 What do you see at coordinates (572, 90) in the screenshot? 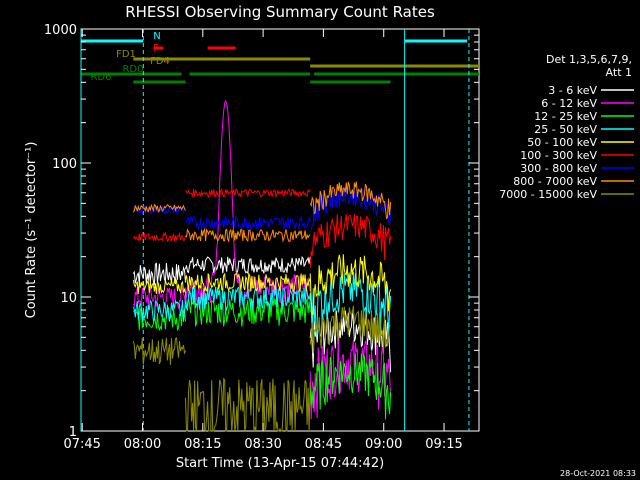
I see `legend-entry-label: 3 - 6 keV` at bounding box center [572, 90].